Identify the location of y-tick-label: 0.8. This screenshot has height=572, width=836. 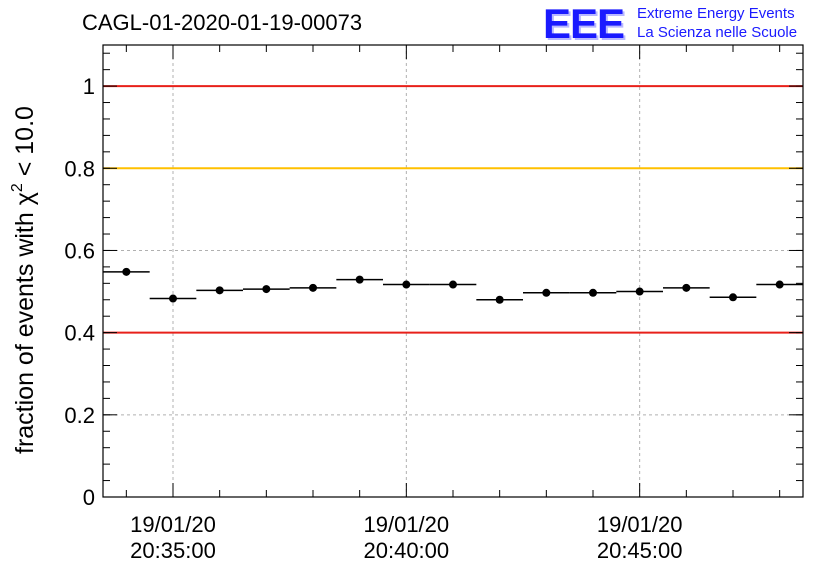
(79, 168).